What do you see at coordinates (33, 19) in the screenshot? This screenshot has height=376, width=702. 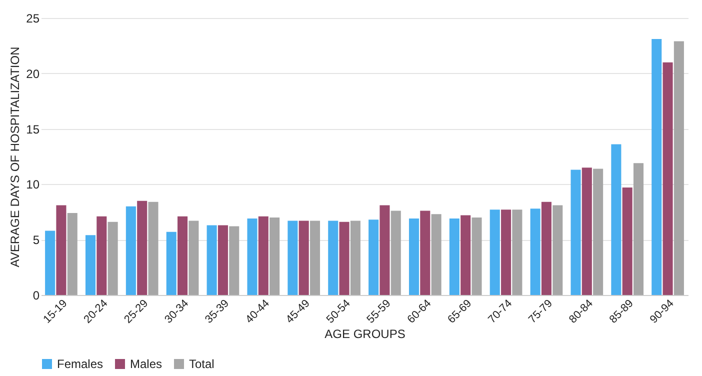 I see `y-tick-label: 25` at bounding box center [33, 19].